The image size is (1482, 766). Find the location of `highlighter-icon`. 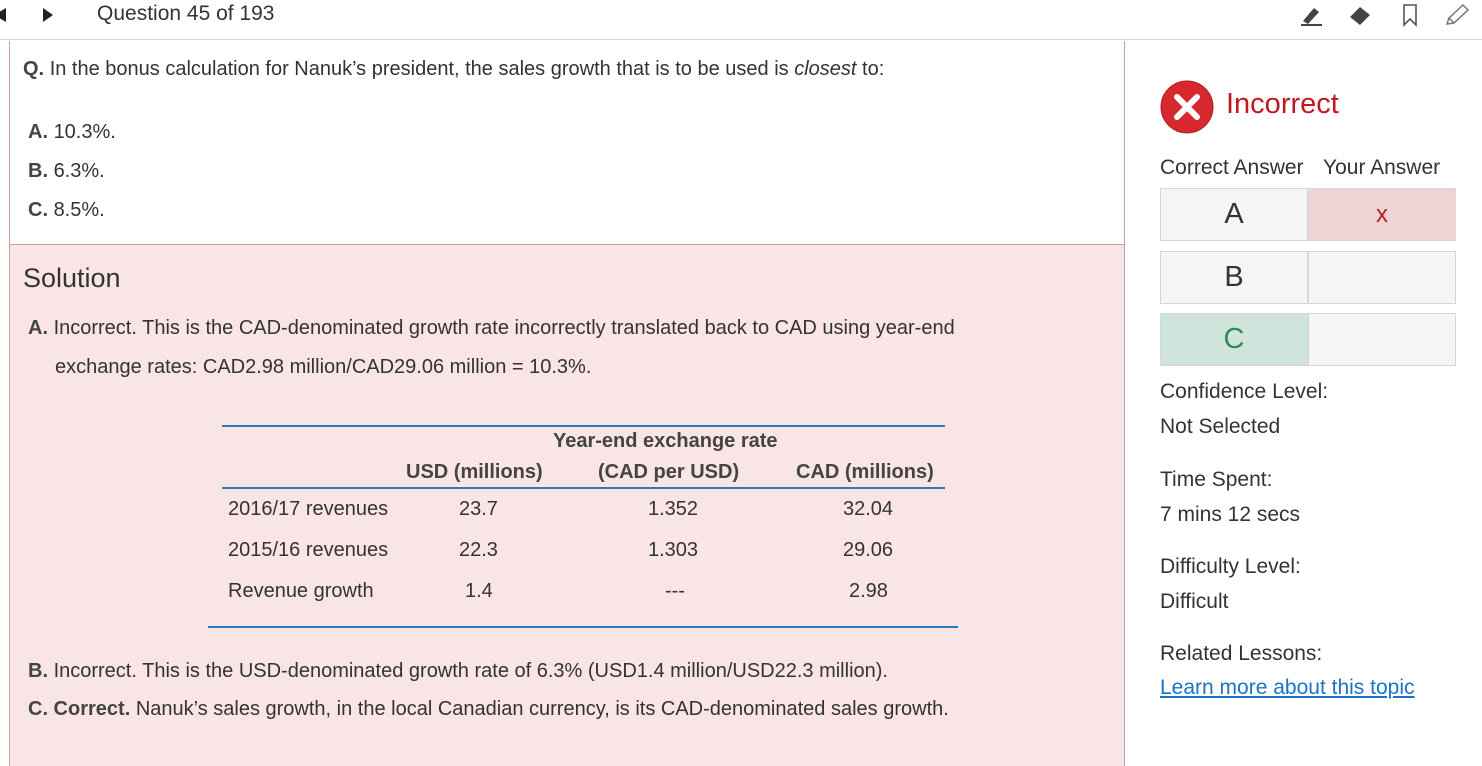

highlighter-icon is located at coordinates (1311, 15).